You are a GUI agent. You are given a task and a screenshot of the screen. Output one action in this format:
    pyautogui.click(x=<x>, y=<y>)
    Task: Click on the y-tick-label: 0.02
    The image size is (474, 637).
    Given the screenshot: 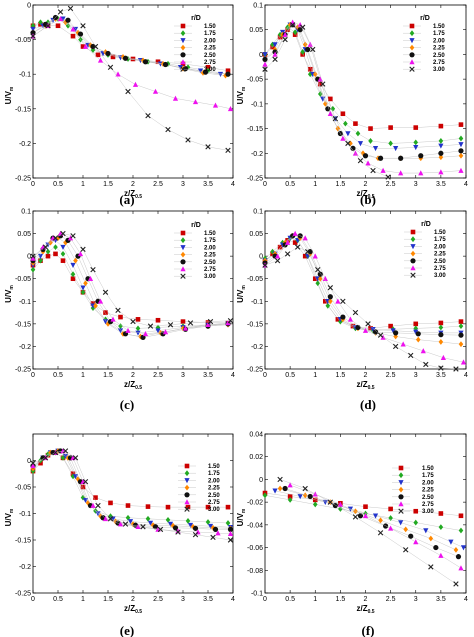 What is the action you would take?
    pyautogui.click(x=256, y=457)
    